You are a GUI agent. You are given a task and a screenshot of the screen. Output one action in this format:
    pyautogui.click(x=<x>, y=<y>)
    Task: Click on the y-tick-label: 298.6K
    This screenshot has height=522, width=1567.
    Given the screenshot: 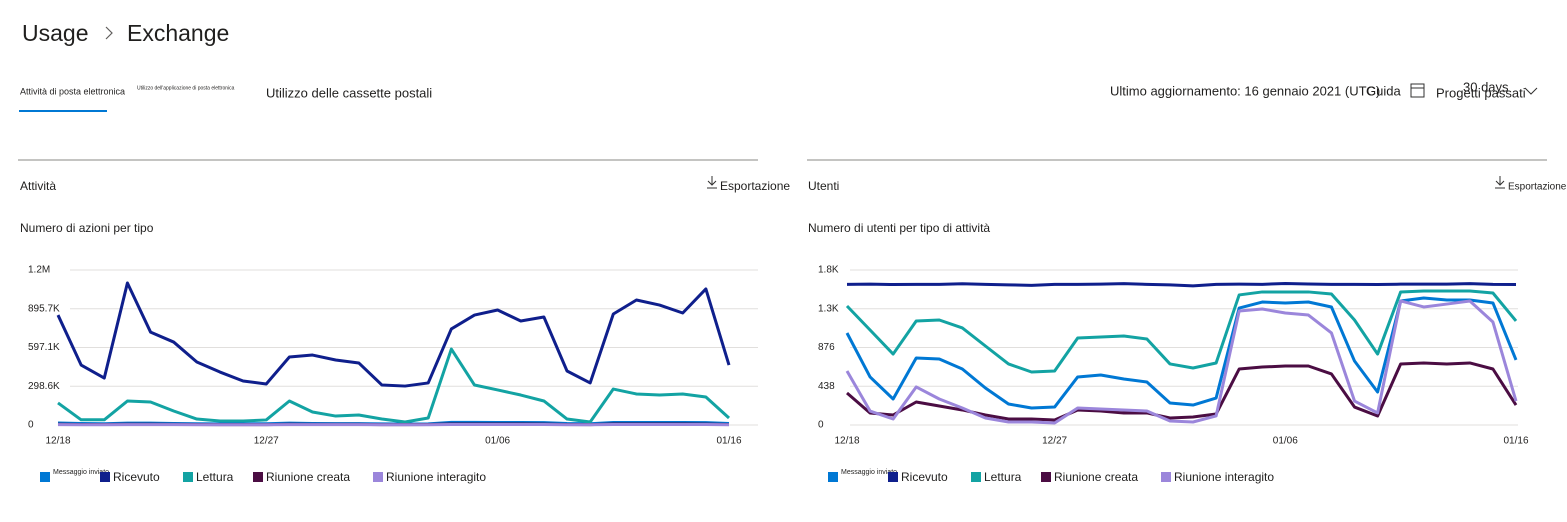 What is the action you would take?
    pyautogui.click(x=44, y=386)
    